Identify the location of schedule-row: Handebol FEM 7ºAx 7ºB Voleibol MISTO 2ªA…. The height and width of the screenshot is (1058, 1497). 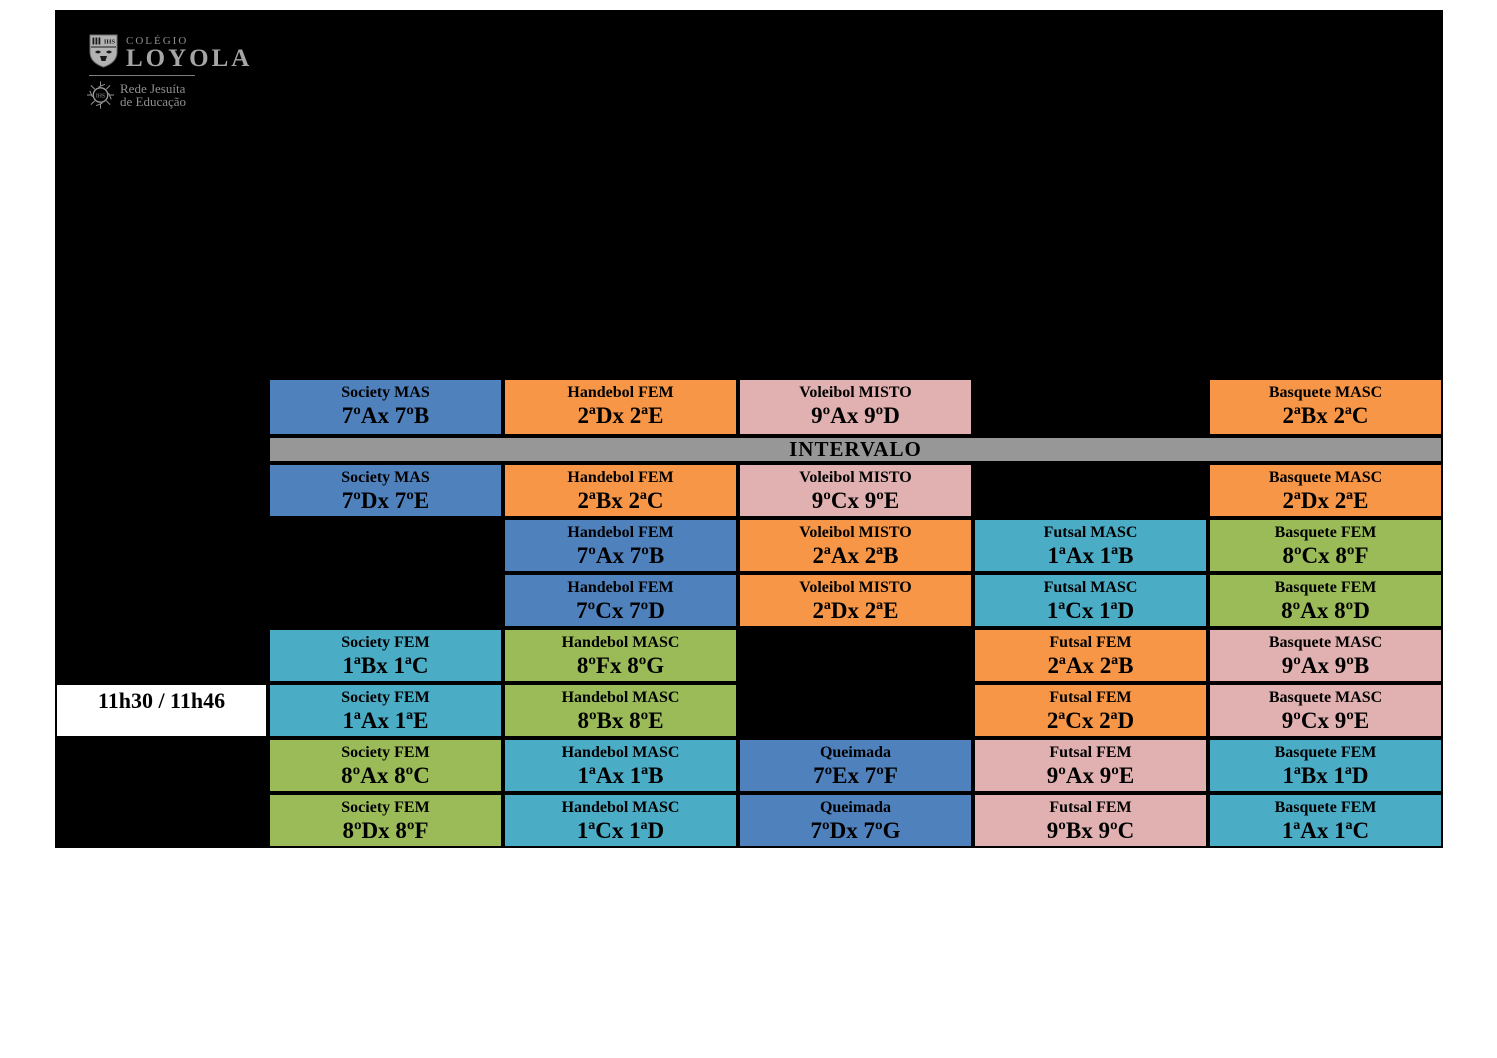
(749, 545).